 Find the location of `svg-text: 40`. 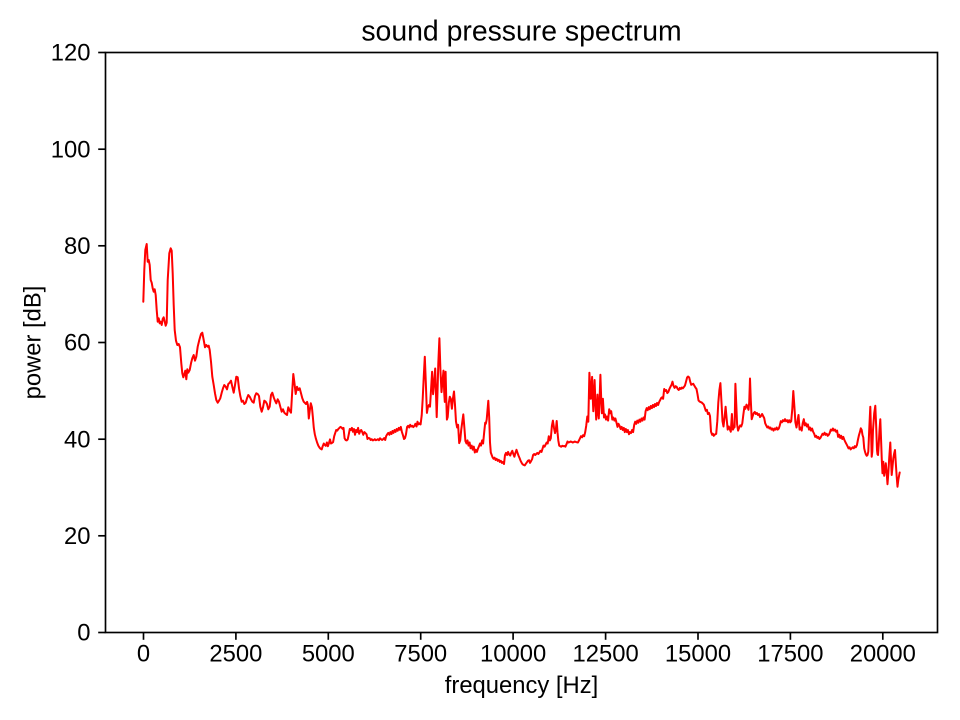

svg-text: 40 is located at coordinates (77, 439).